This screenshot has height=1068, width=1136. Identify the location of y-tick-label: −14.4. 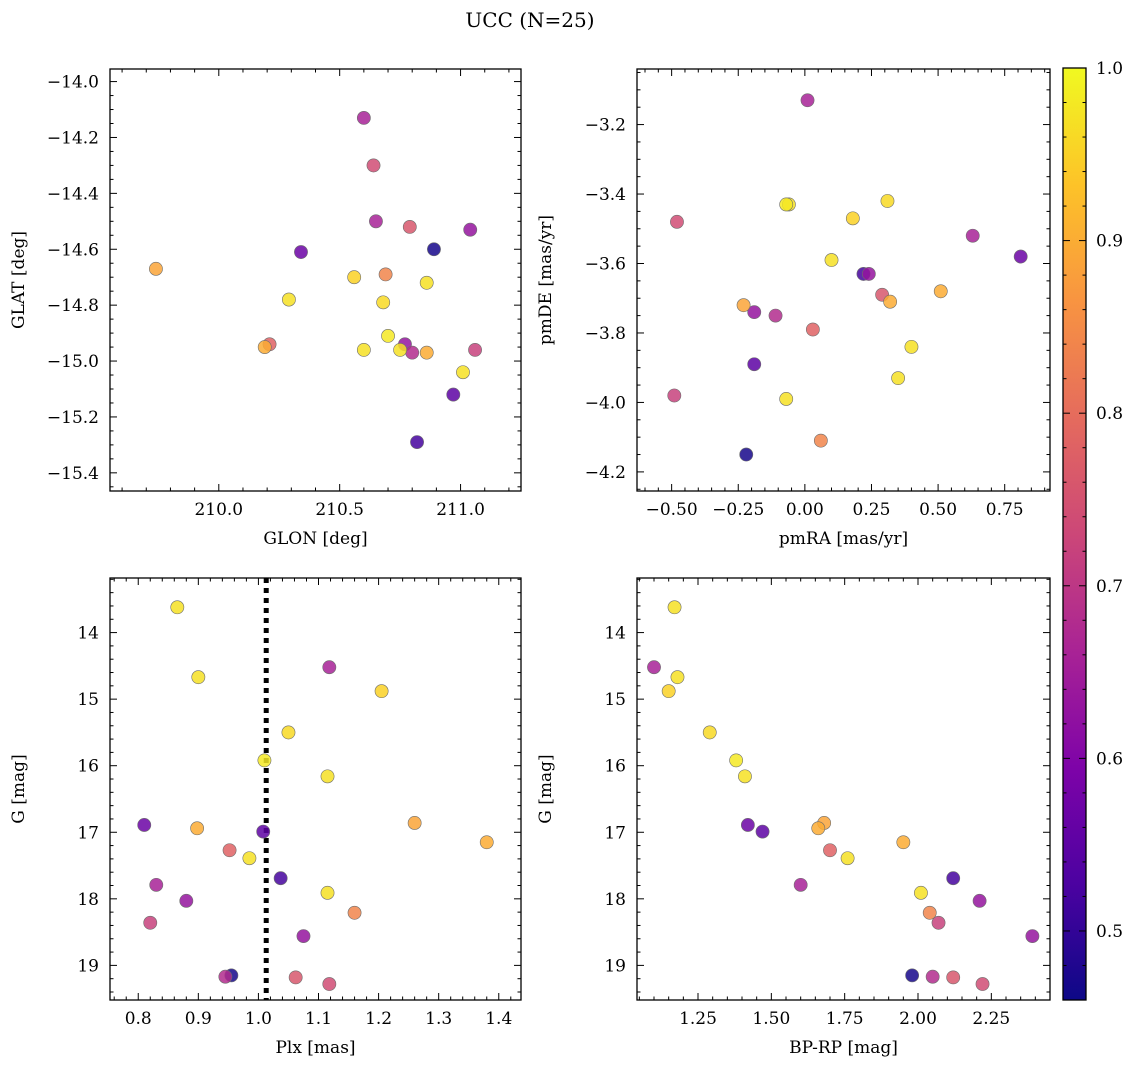
(73, 194).